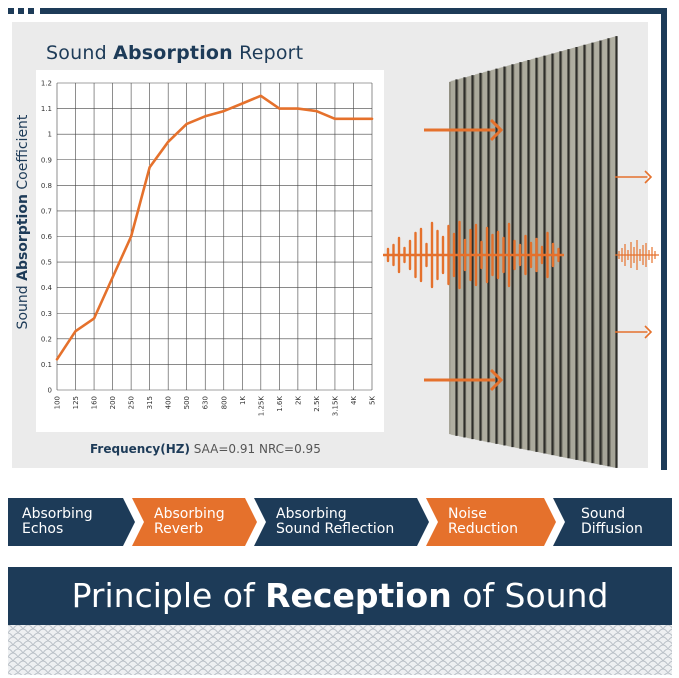 The height and width of the screenshot is (678, 679). I want to click on y-axis-label: Sound Absorption Coefficient, so click(23, 222).